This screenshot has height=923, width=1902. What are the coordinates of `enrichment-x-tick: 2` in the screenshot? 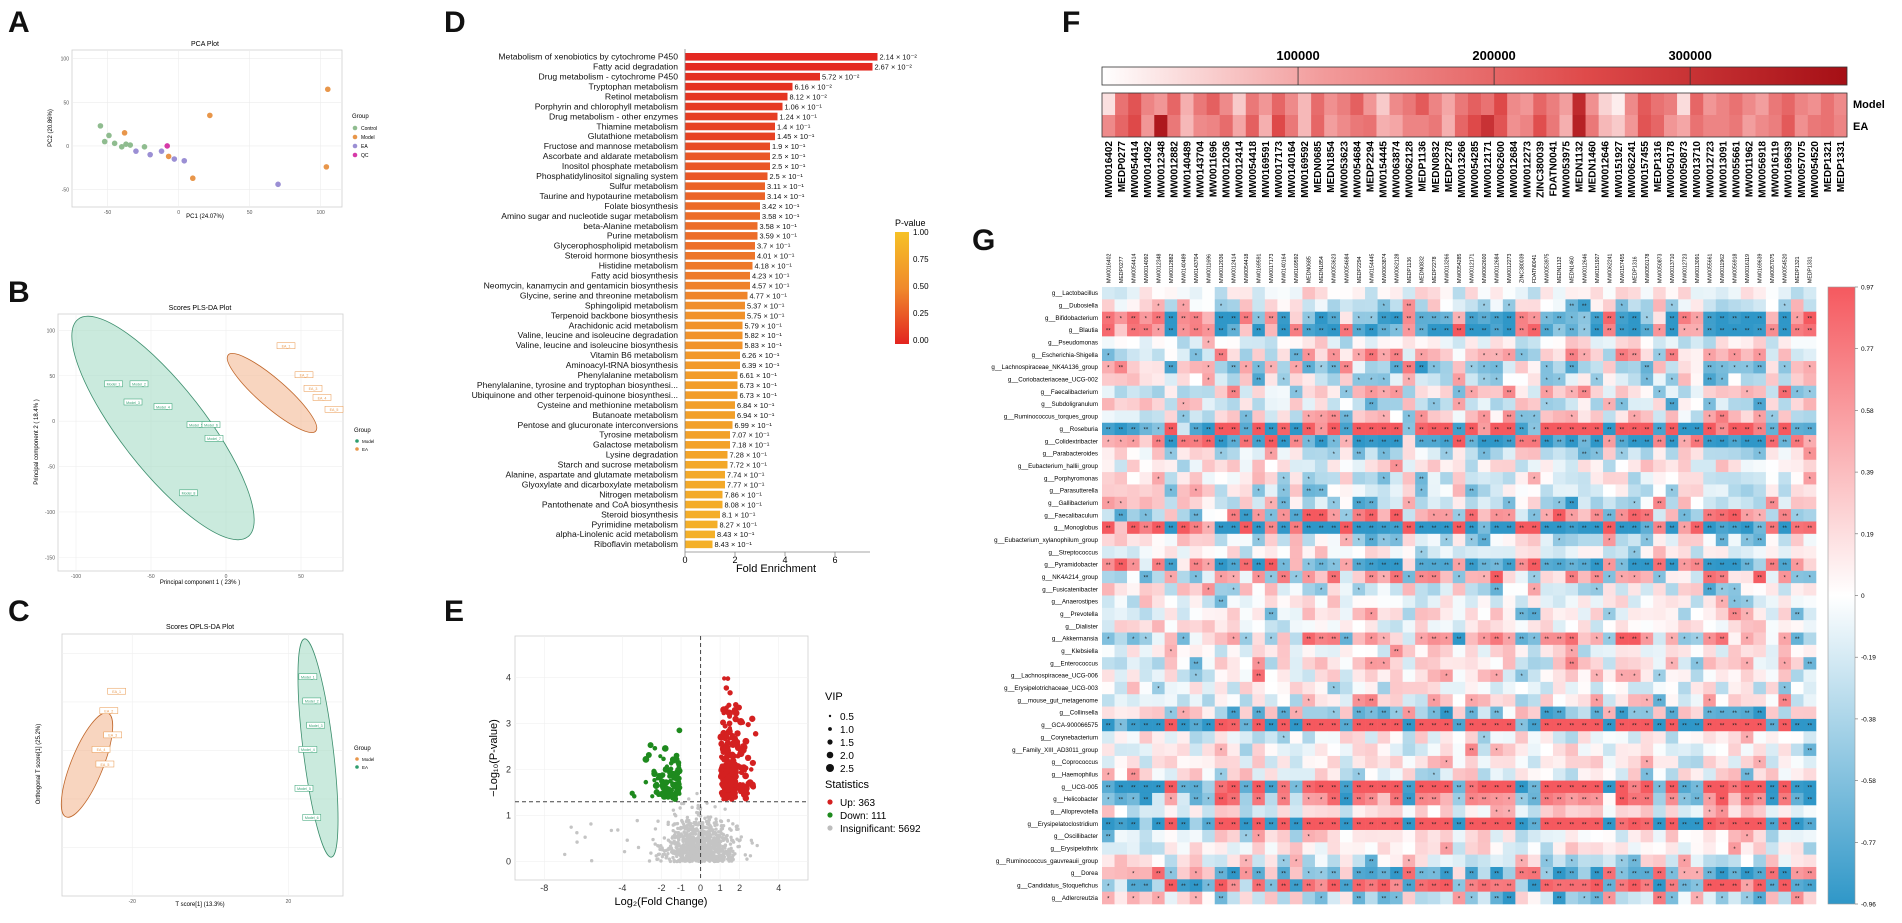 It's located at (734, 560).